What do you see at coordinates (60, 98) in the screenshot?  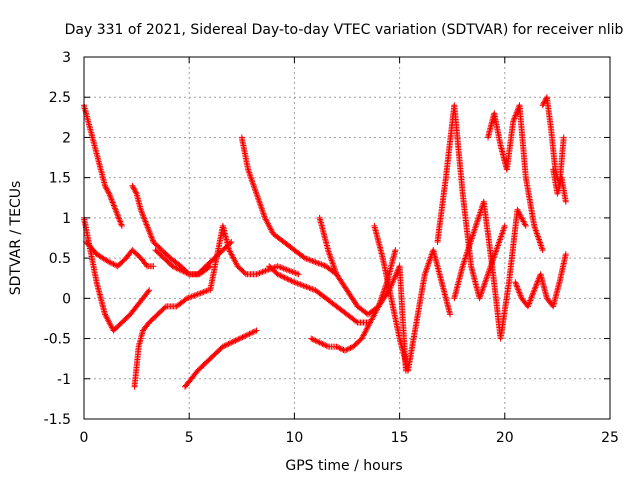 I see `y-tick-label: 2.5` at bounding box center [60, 98].